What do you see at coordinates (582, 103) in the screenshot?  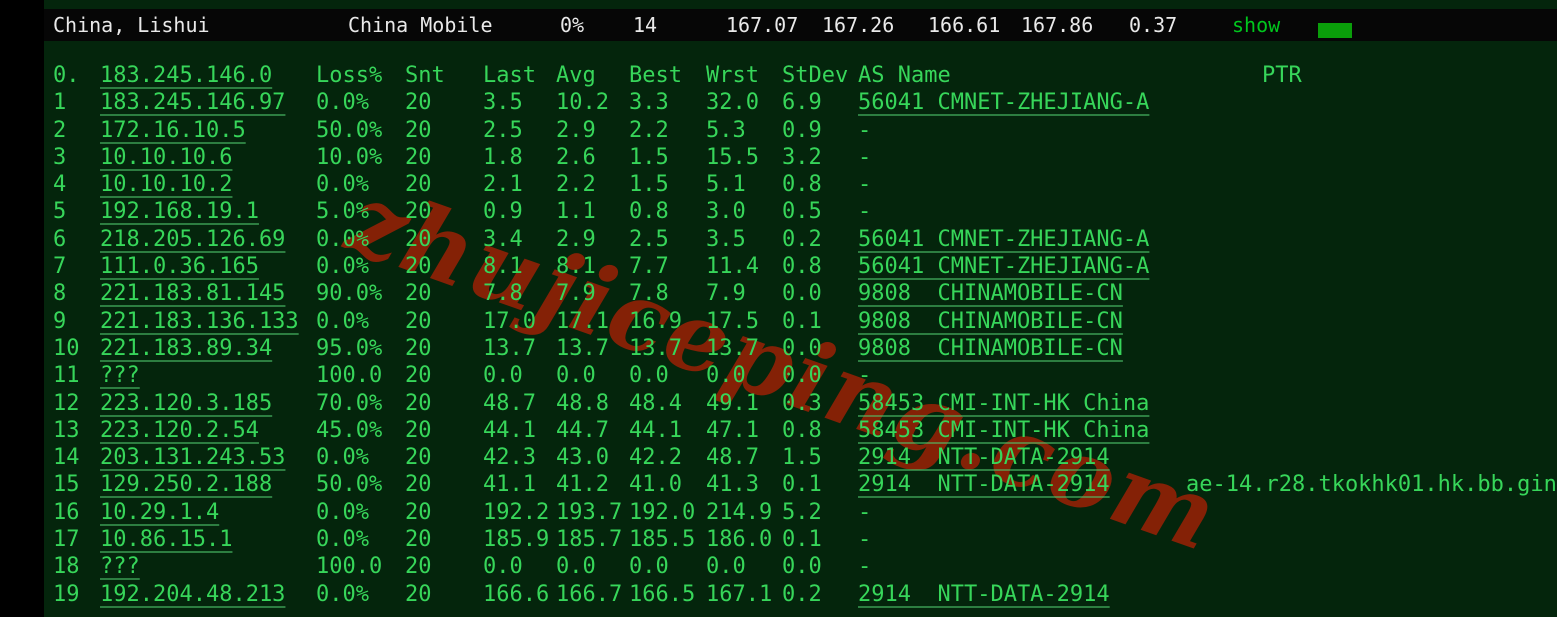 I see `avg-cell: 10.2` at bounding box center [582, 103].